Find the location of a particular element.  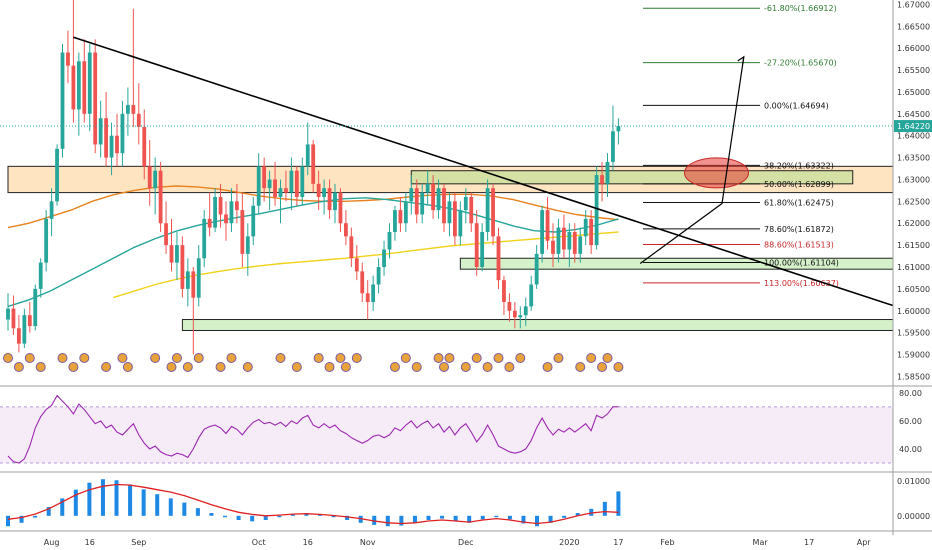

price-tick-label: 1.66000 is located at coordinates (913, 48).